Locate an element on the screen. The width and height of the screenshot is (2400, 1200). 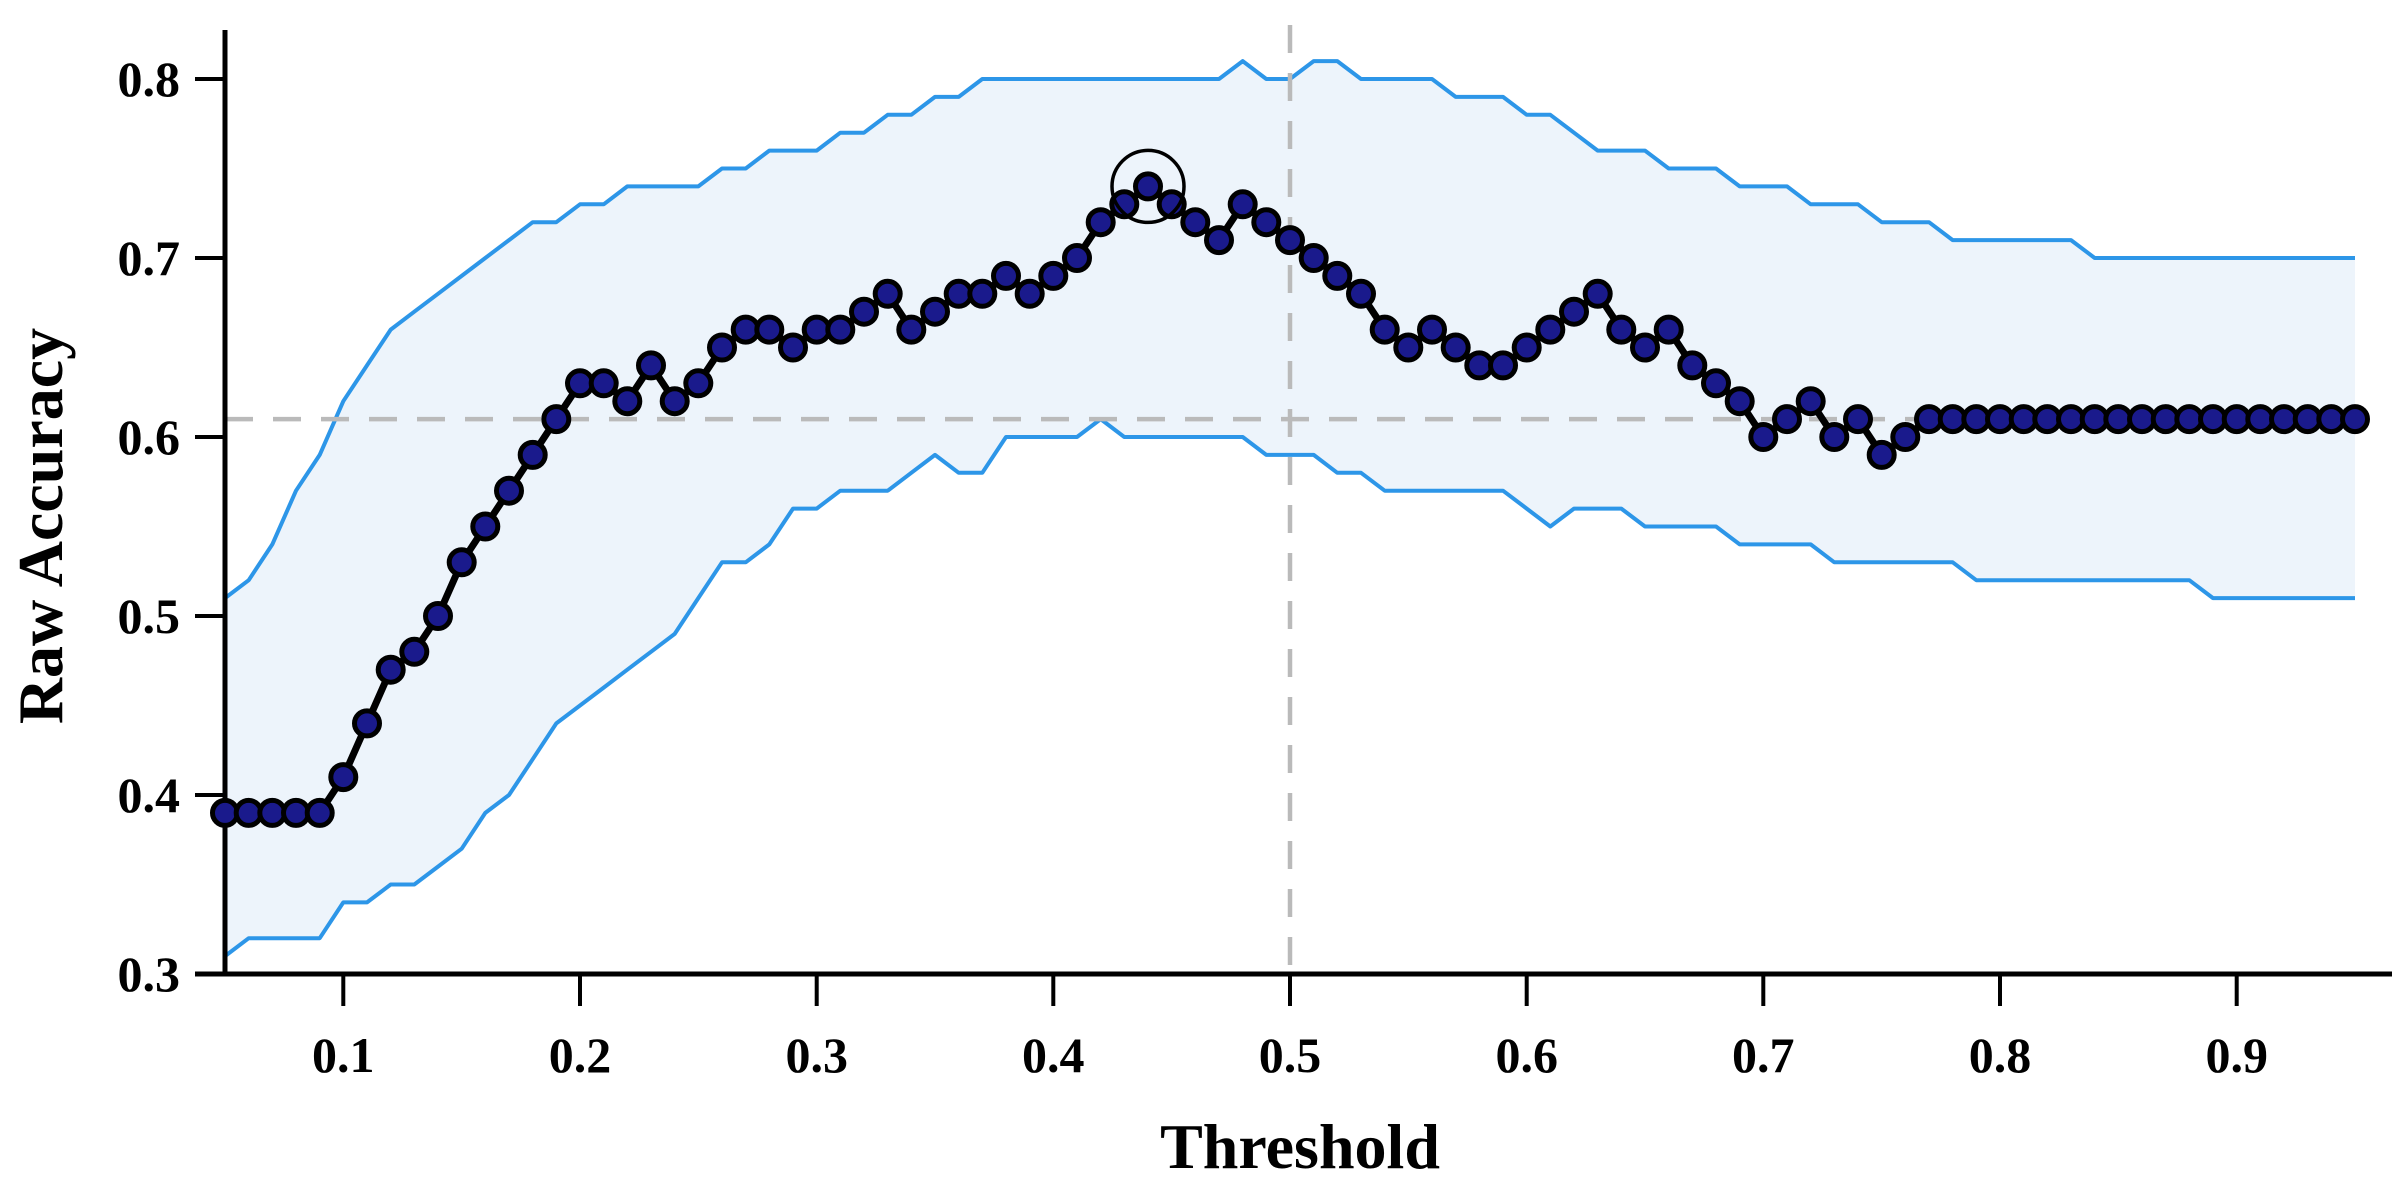
x-tick-label: 0.6 is located at coordinates (1526, 1055).